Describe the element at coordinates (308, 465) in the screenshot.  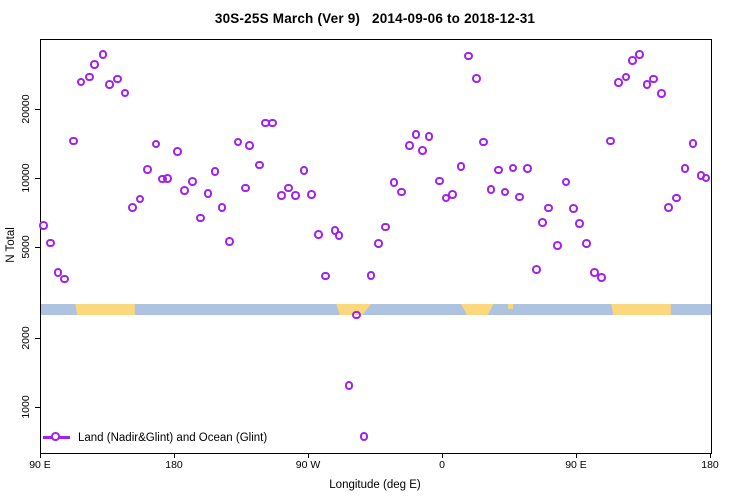
I see `x-tick-label: 90 W` at that location.